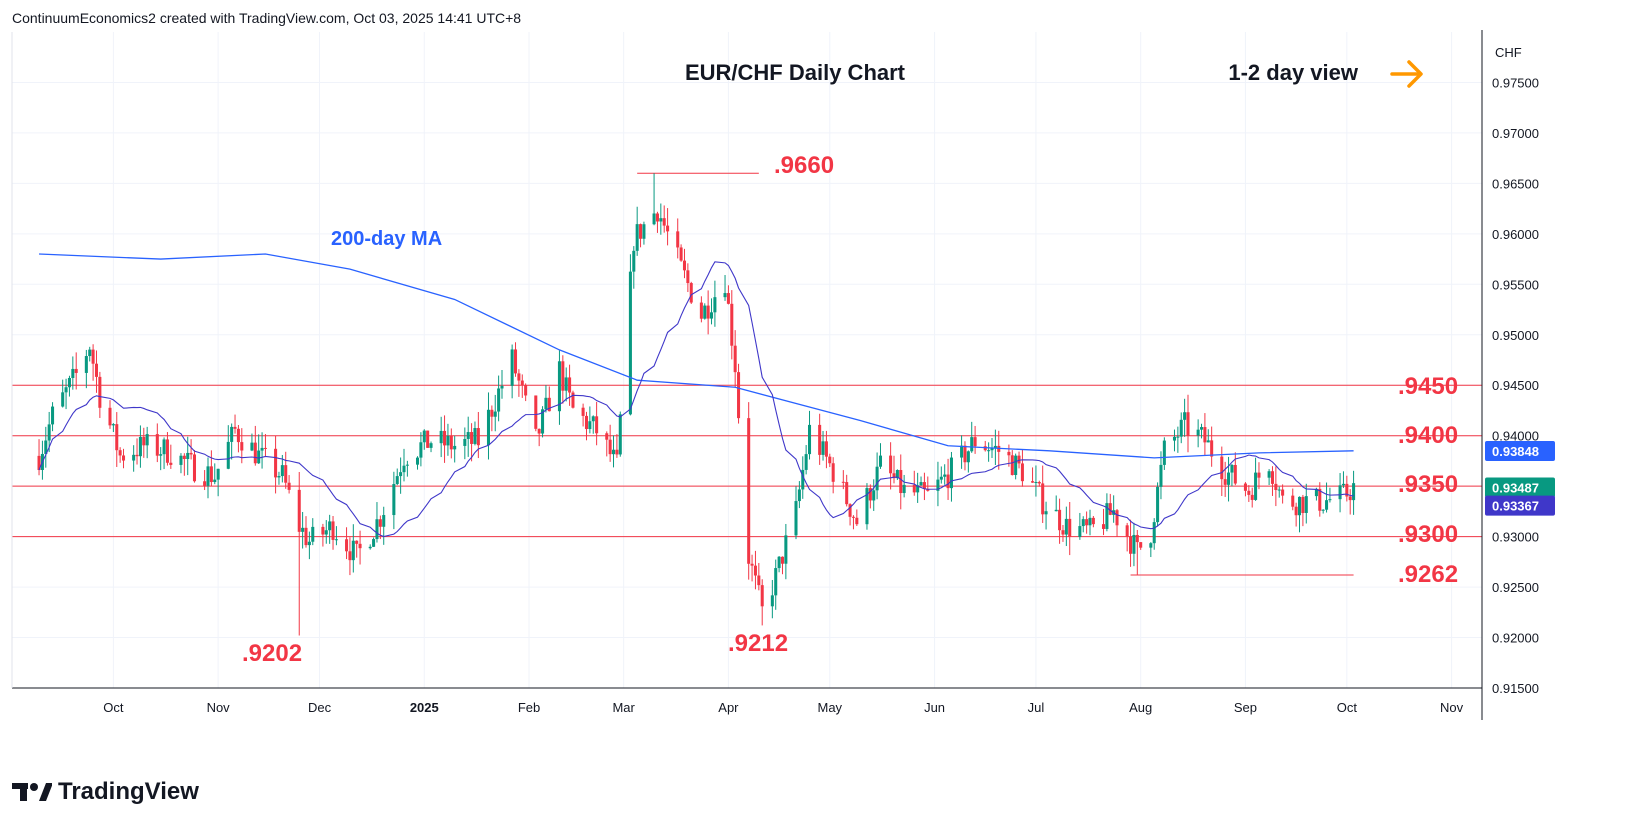 Image resolution: width=1632 pixels, height=828 pixels. Describe the element at coordinates (1515, 451) in the screenshot. I see `price-badge-label: 0.93848` at that location.